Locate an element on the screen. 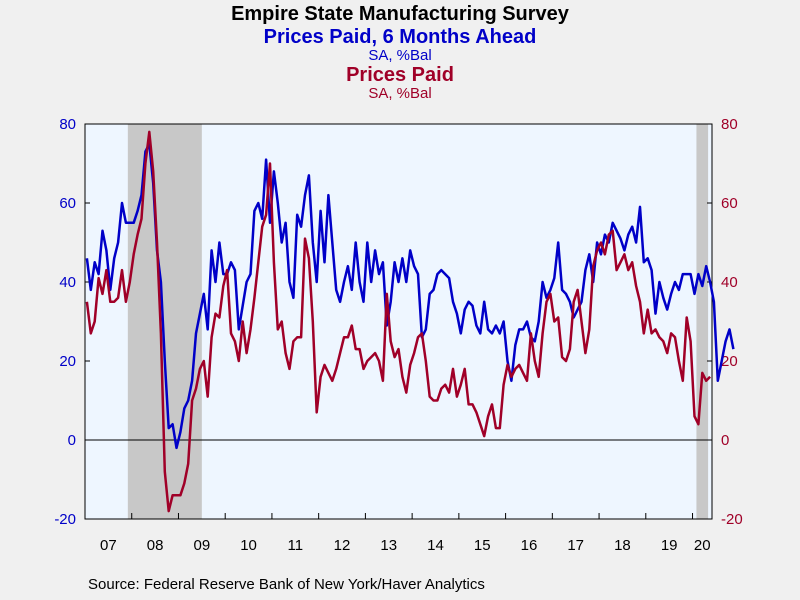  y-right-tick-label: 80 is located at coordinates (729, 124).